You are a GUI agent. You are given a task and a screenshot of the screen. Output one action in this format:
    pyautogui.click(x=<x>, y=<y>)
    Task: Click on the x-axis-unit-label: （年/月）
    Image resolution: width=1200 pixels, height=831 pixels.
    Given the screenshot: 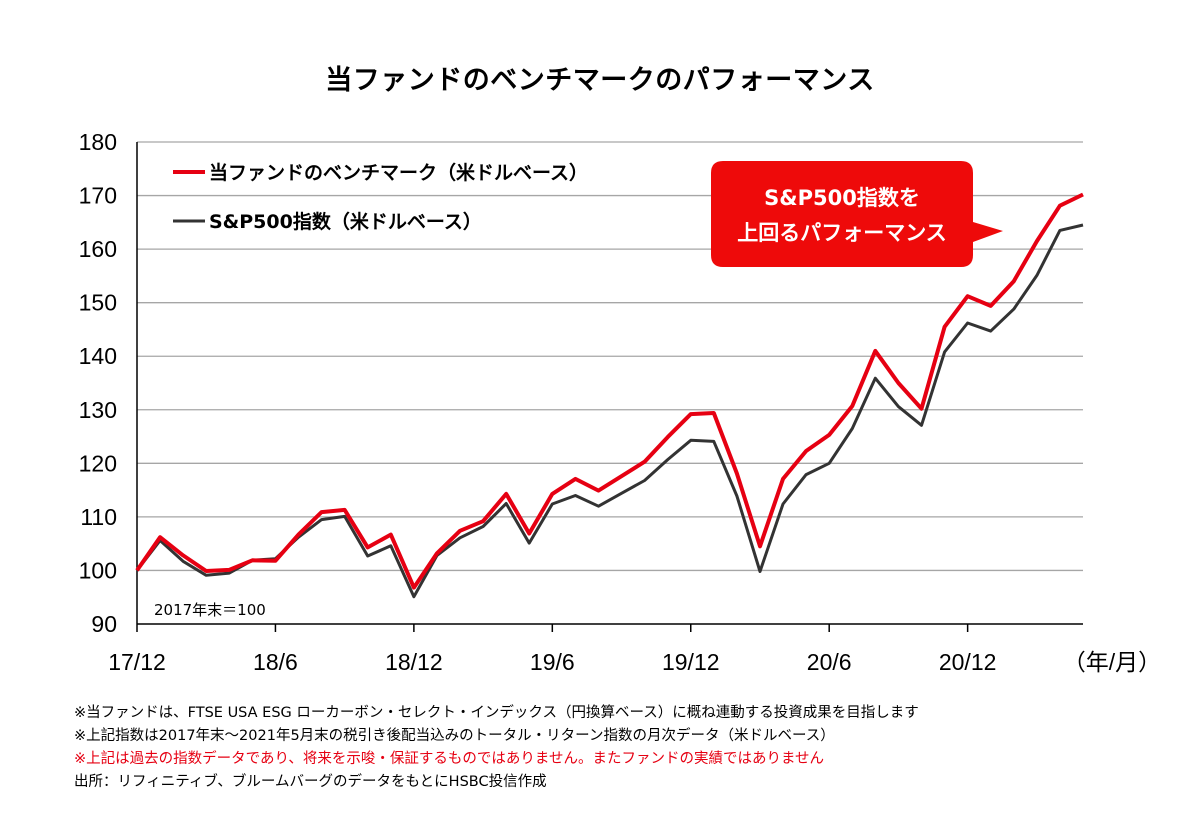 What is the action you would take?
    pyautogui.click(x=1112, y=662)
    